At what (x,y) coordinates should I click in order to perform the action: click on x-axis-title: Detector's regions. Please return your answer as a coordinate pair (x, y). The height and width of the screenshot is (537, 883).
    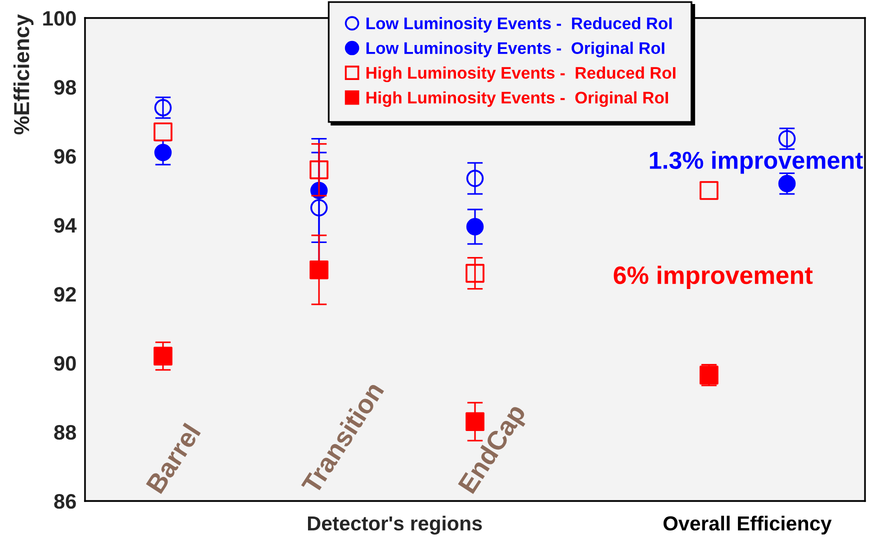
    Looking at the image, I should click on (395, 525).